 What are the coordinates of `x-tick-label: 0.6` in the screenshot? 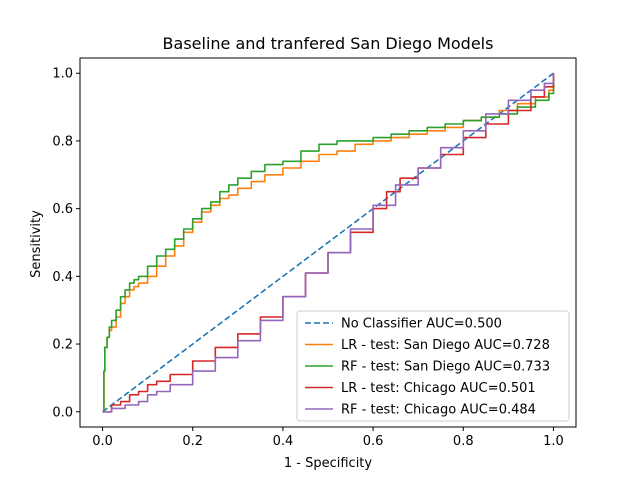 It's located at (373, 441).